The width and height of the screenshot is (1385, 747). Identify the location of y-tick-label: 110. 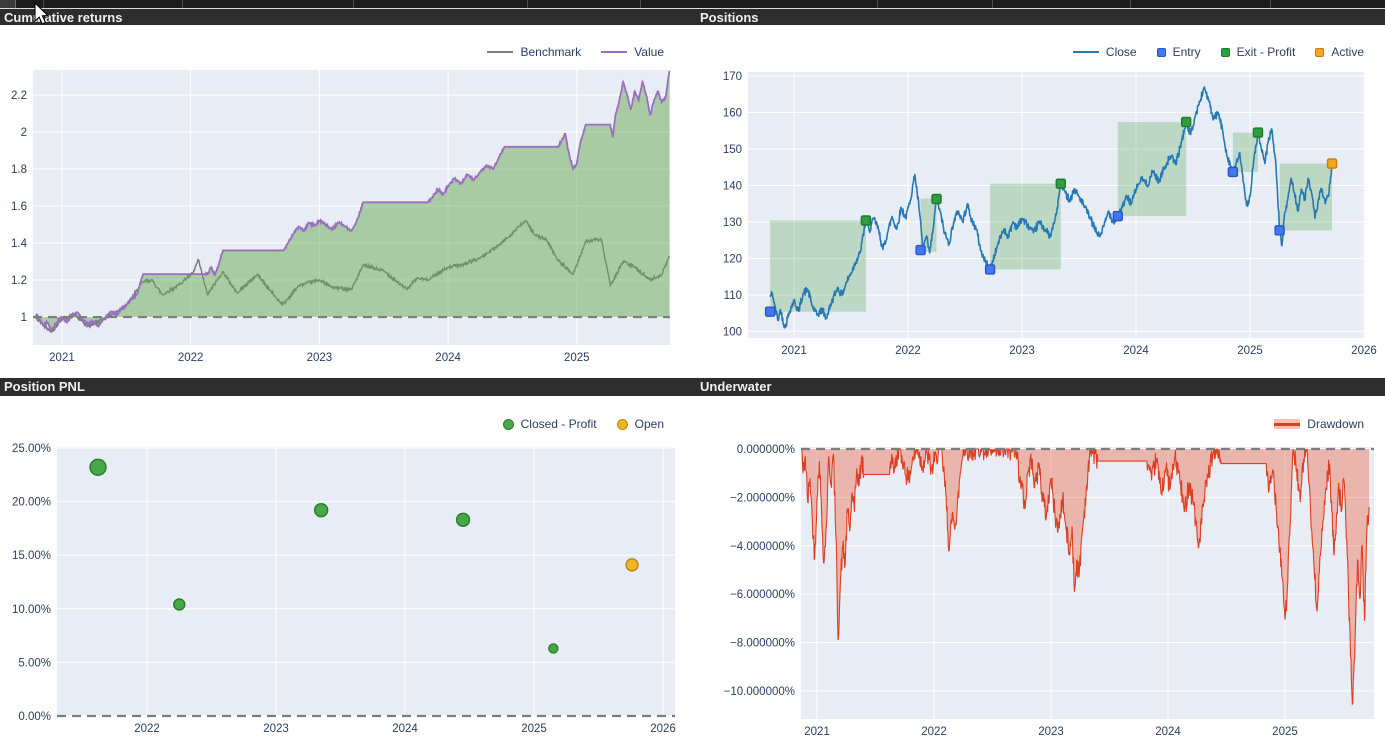
(733, 296).